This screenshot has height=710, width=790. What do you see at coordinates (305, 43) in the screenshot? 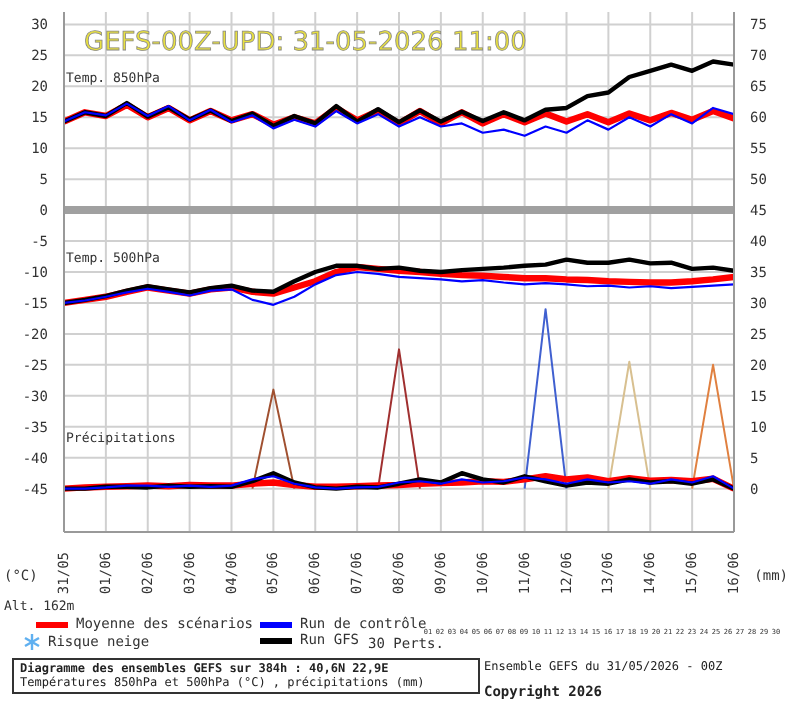
I see `text: GEFS-00Z-UPD: 31-05-2026 11:00` at bounding box center [305, 43].